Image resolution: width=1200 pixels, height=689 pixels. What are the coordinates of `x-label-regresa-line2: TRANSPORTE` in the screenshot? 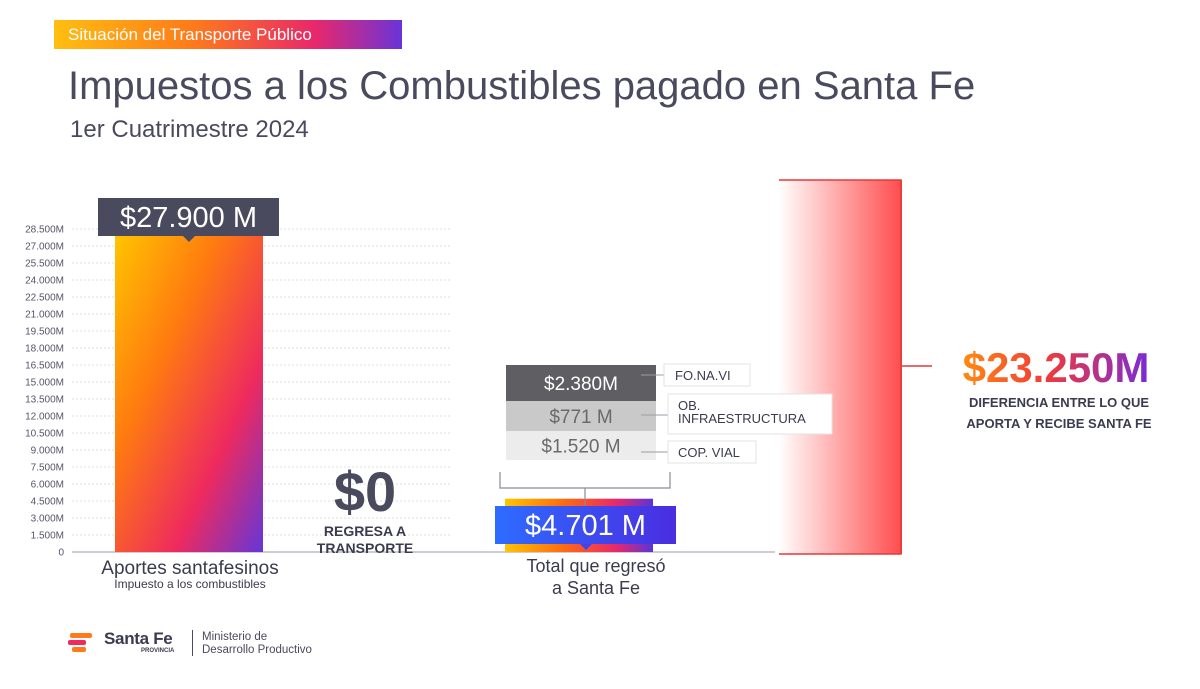 It's located at (365, 548).